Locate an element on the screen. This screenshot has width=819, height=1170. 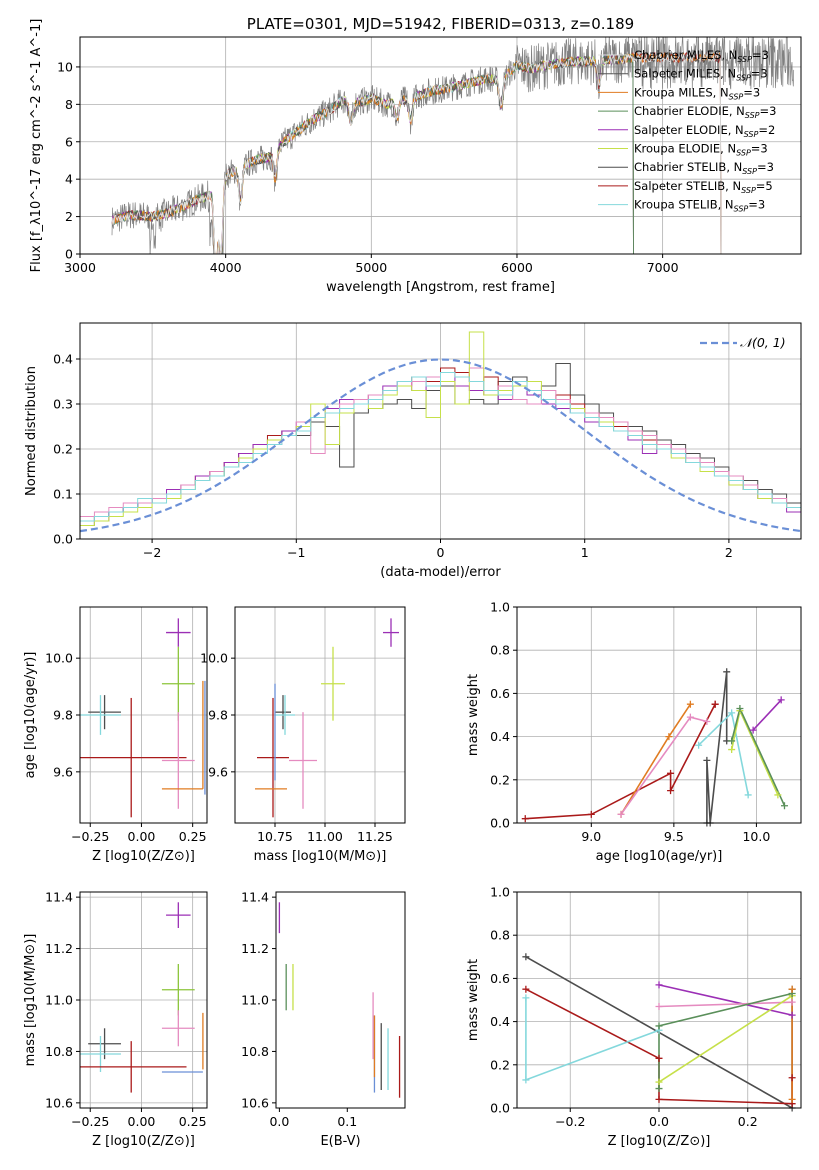
residuals-ytick-label-4: 0.4 is located at coordinates (63, 359).